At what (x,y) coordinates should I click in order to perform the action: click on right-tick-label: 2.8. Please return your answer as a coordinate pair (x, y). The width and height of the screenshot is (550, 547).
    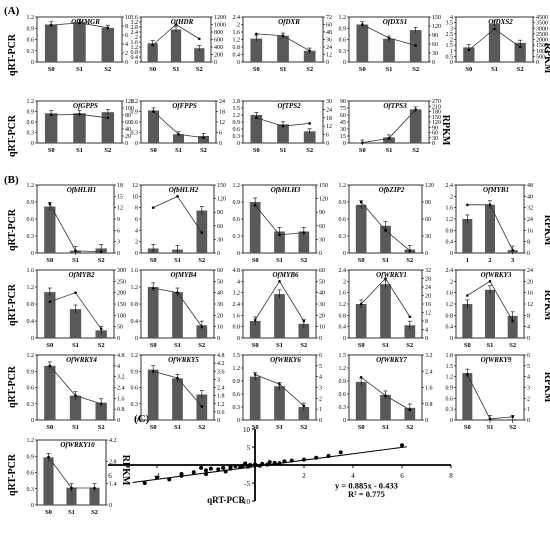
    Looking at the image, I should click on (113, 463).